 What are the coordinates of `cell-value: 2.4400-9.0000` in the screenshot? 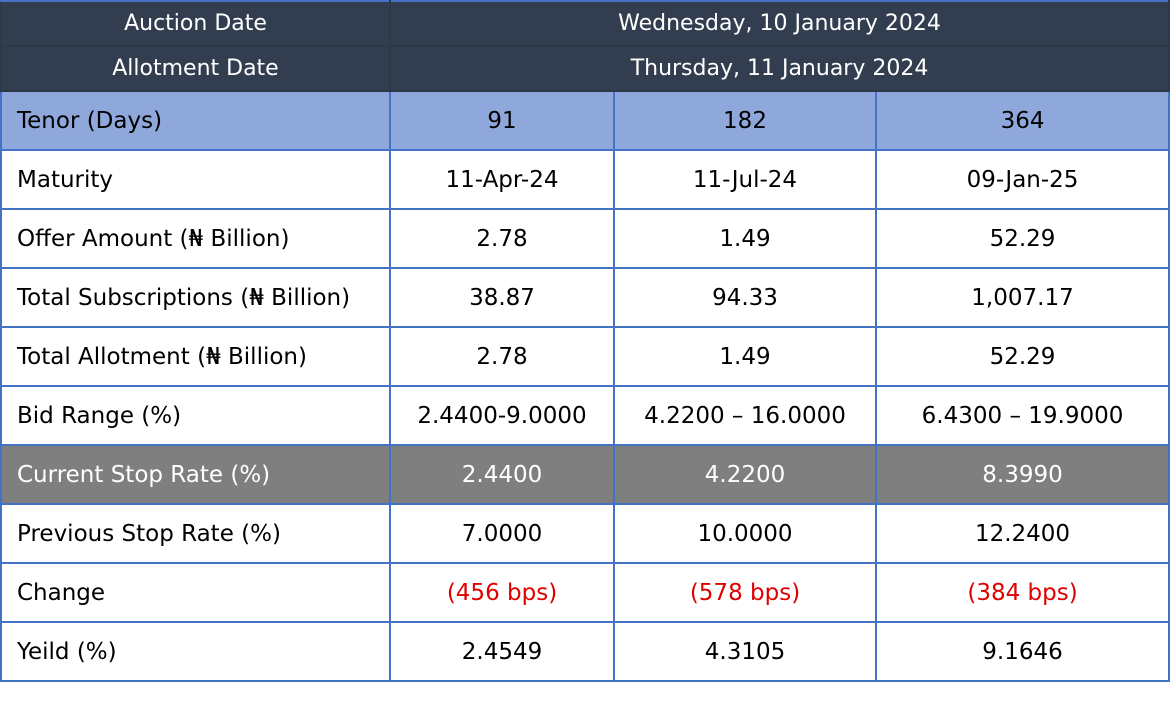 It's located at (502, 415).